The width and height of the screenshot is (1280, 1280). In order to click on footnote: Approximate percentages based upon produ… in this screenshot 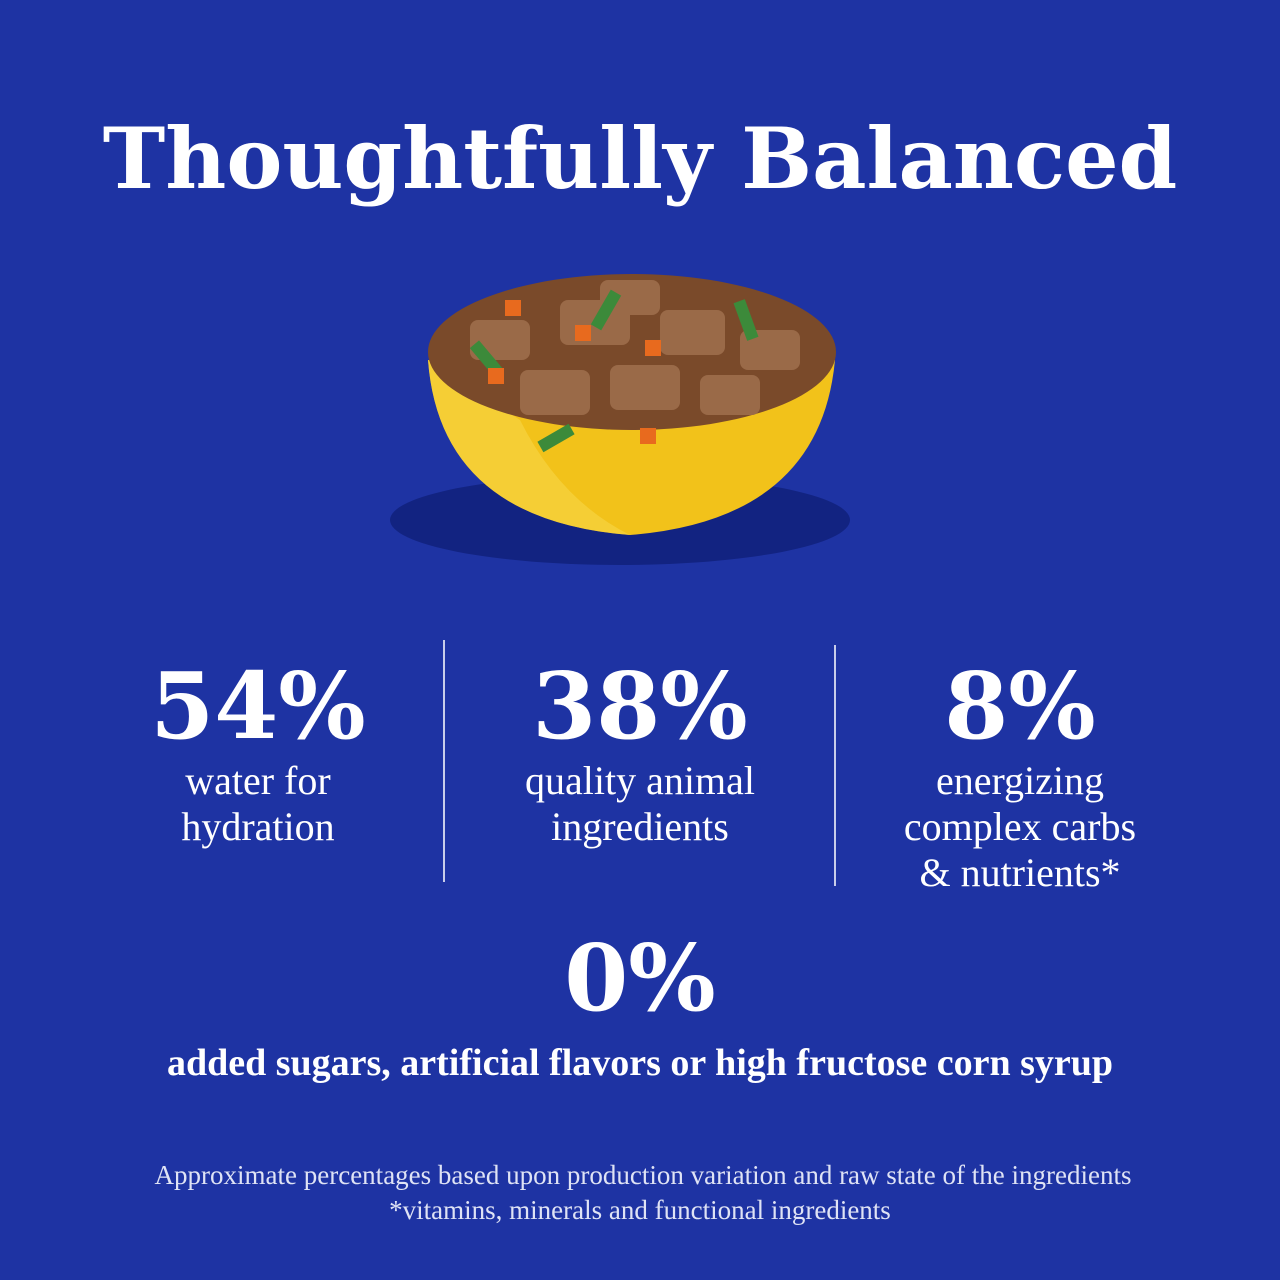, I will do `click(643, 1175)`.